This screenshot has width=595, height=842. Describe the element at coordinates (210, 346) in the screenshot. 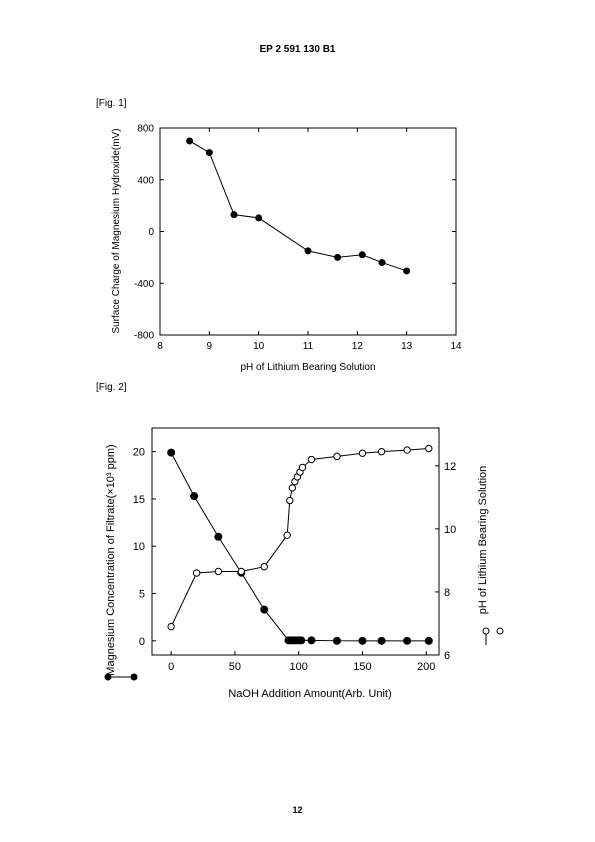

I see `x-tick-label: 9` at that location.